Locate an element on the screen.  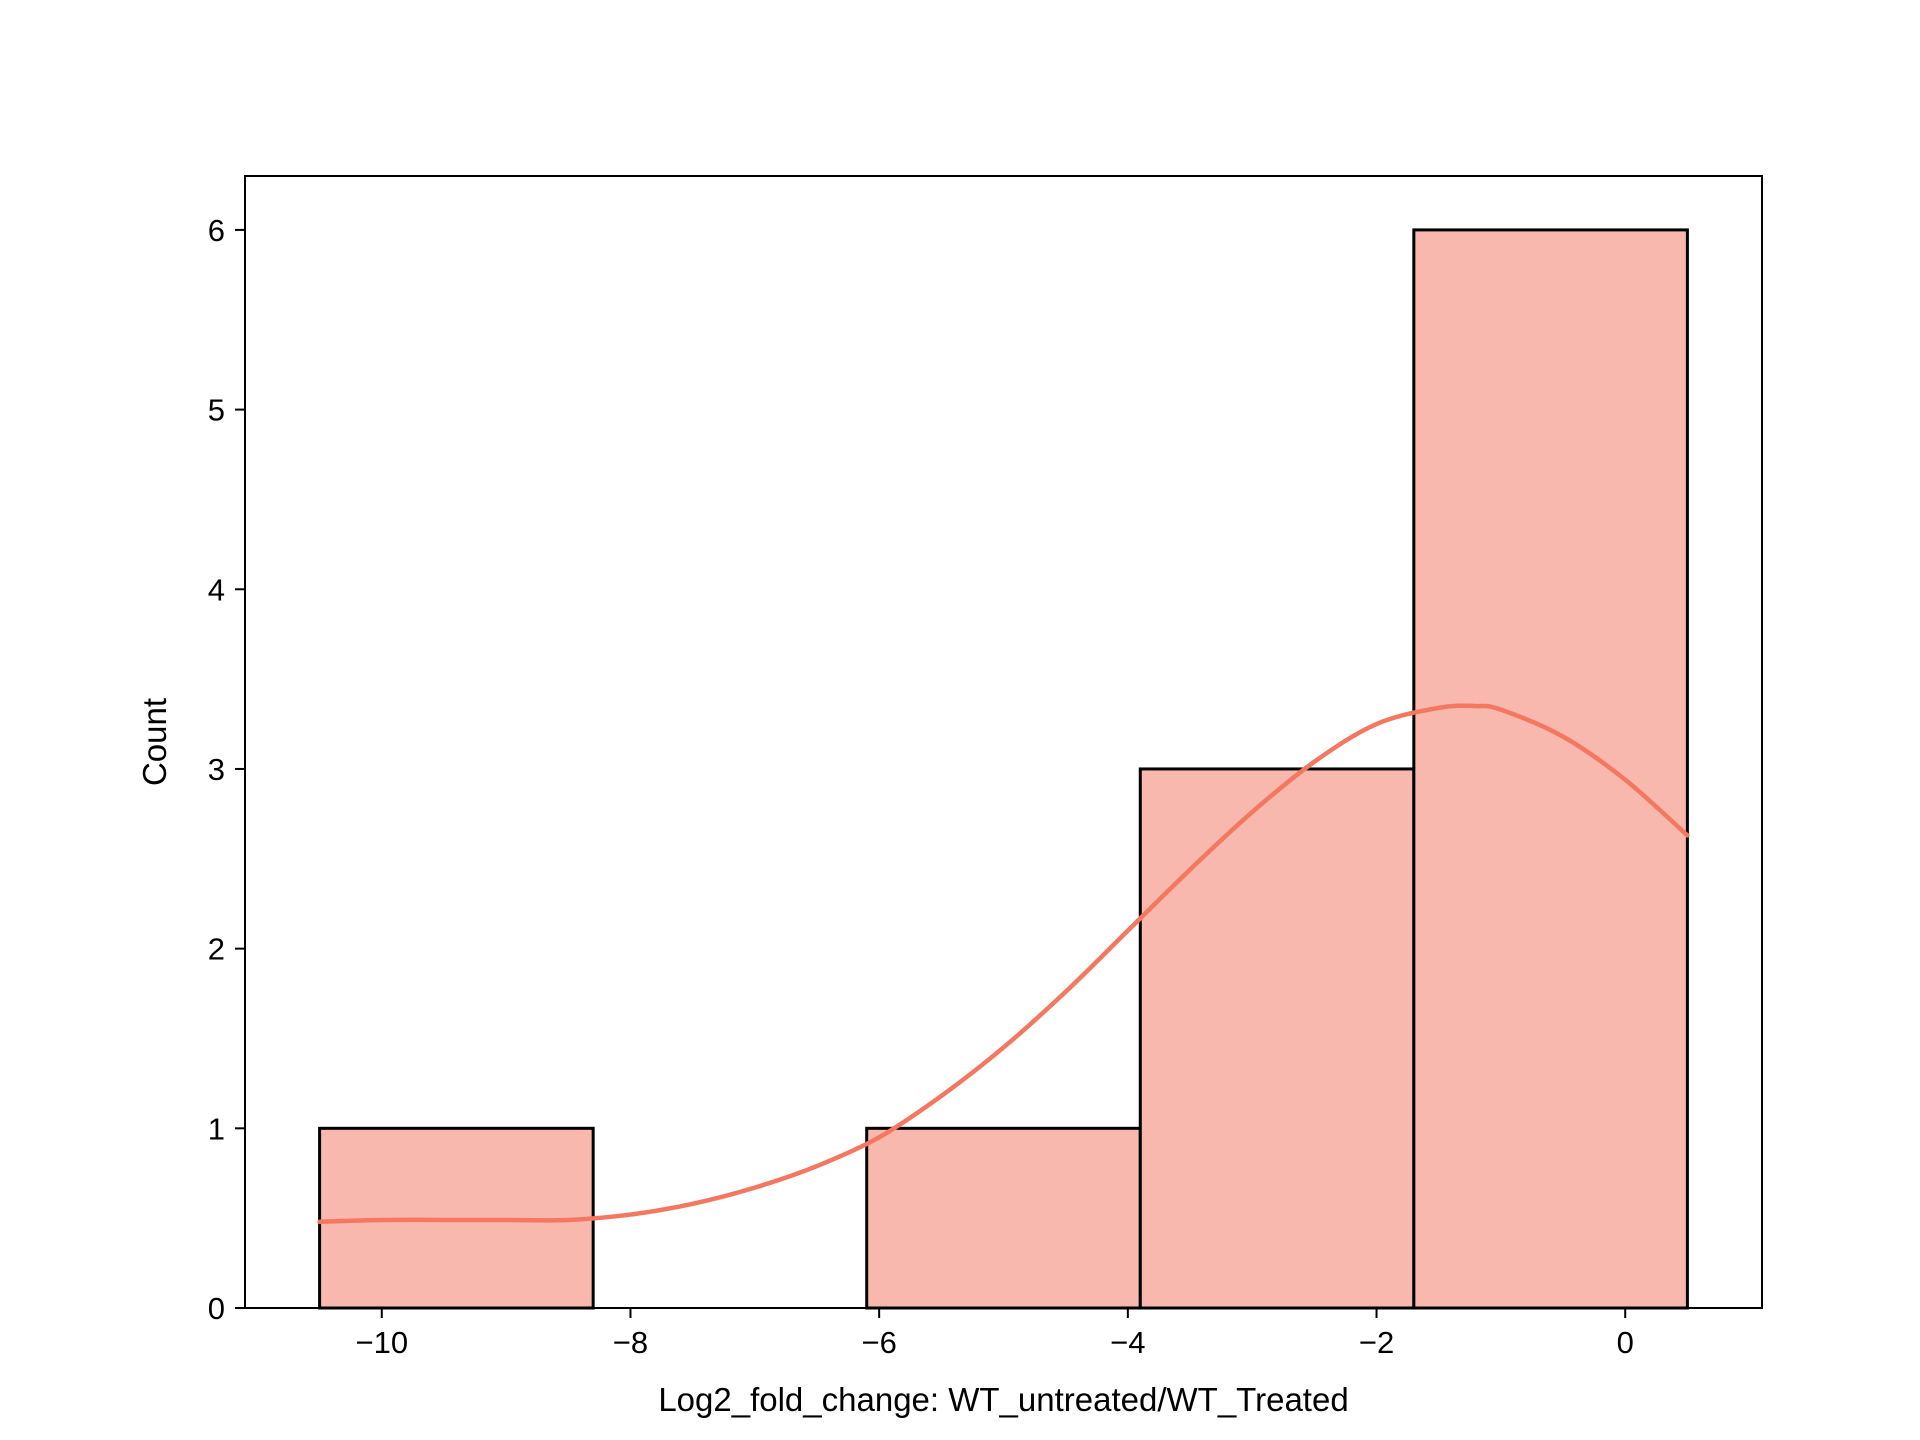
x-tick-label: −6 is located at coordinates (878, 1342).